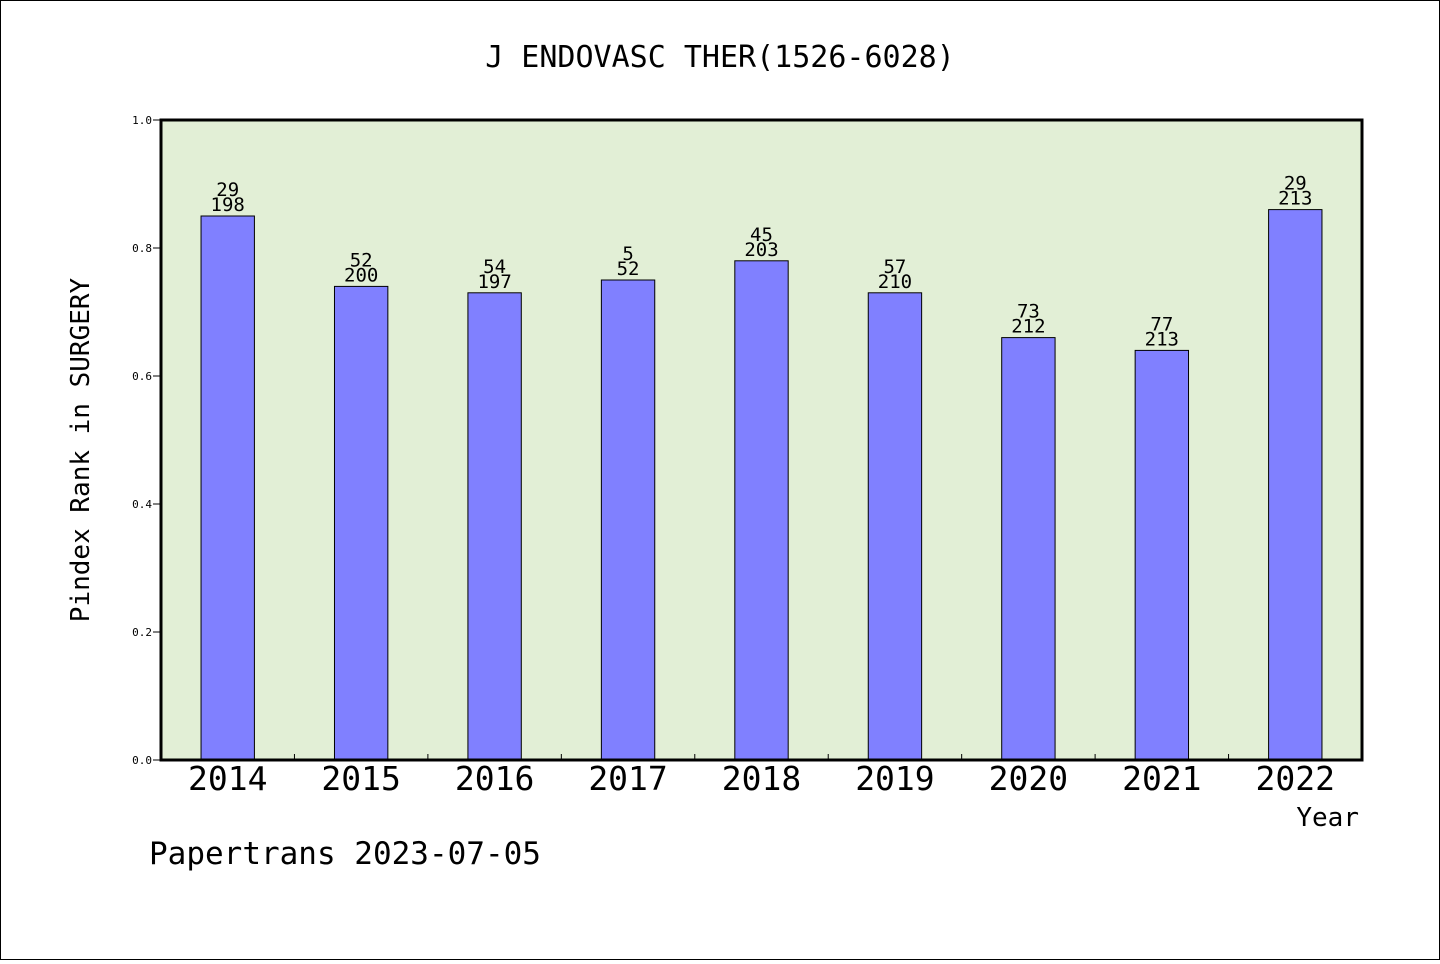  Describe the element at coordinates (761, 510) in the screenshot. I see `bar-2018` at that location.